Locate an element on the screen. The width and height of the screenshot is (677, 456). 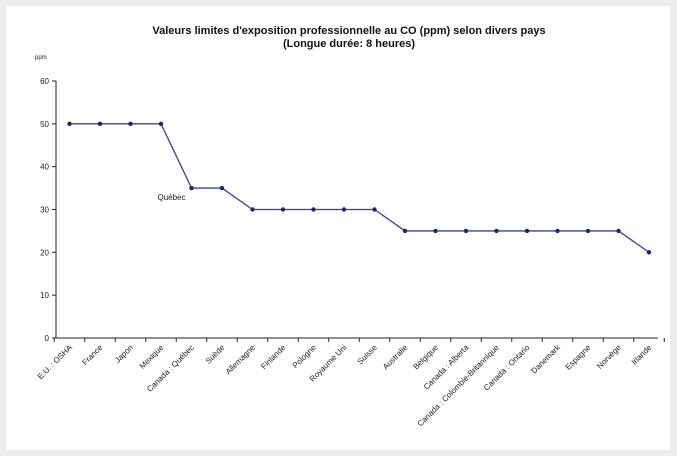
y-tick-label: 50 is located at coordinates (44, 124).